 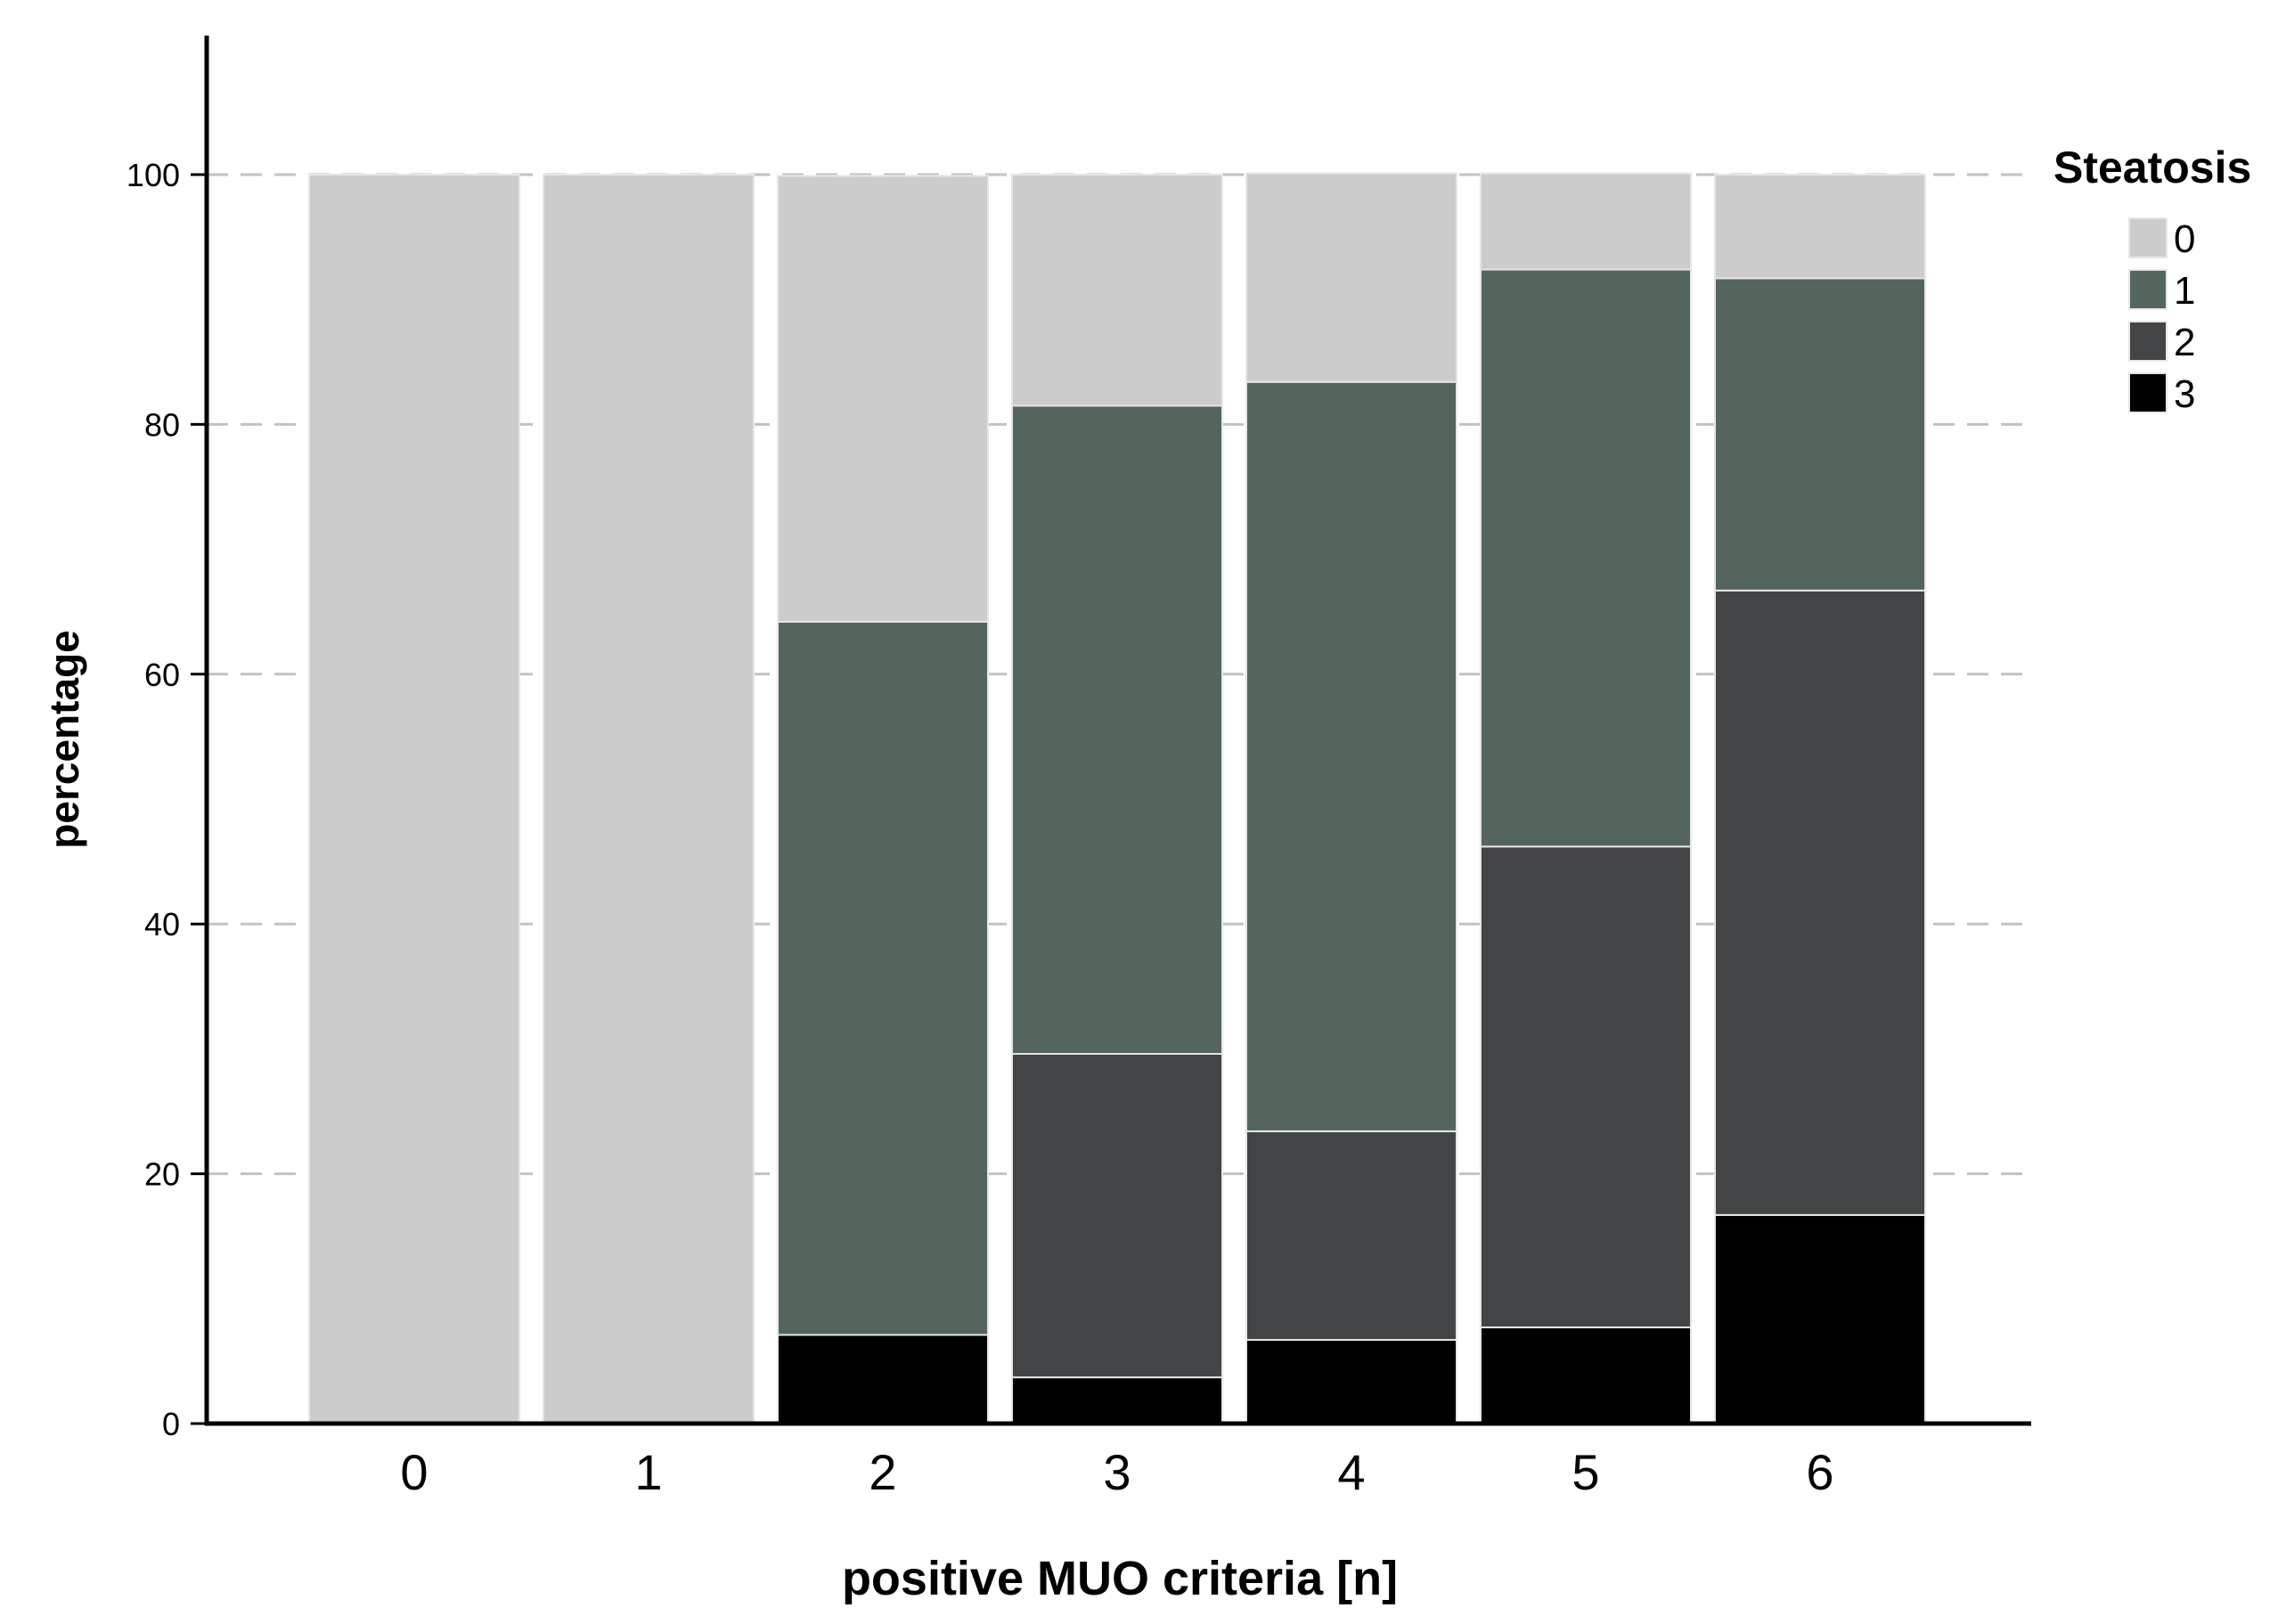 I want to click on x-axis-title: positive MUO criteria [n], so click(x=1120, y=1578).